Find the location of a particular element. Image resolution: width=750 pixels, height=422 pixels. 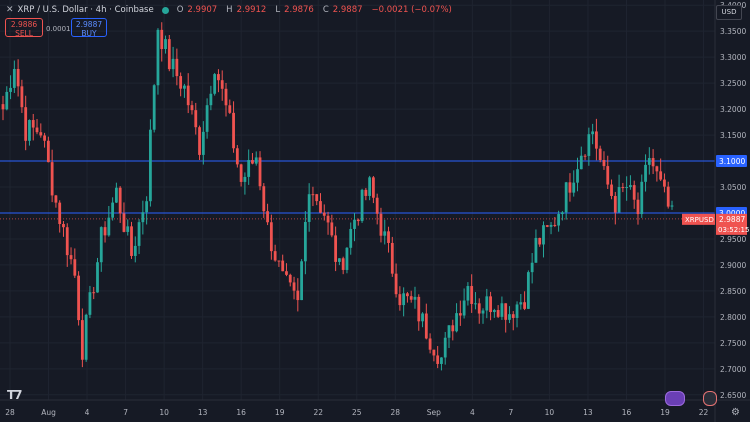

time-axis: 28 Aug 4 7 10 13 16 19 22 25 28 Sep 4 7 10 13 16 19 22 is located at coordinates (356, 412).